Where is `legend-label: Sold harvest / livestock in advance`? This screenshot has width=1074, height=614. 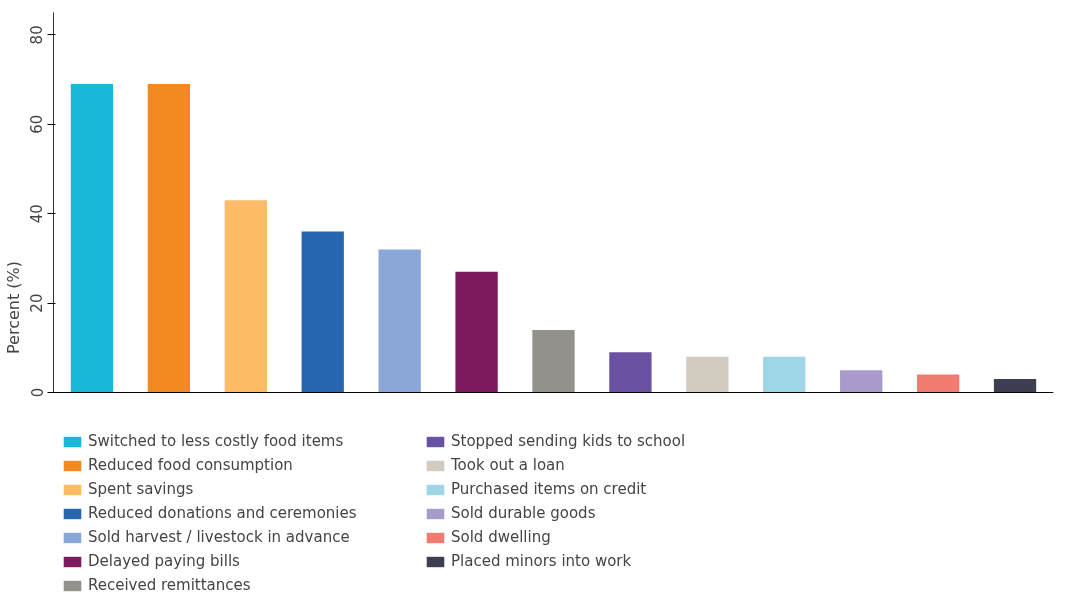 legend-label: Sold harvest / livestock in advance is located at coordinates (219, 537).